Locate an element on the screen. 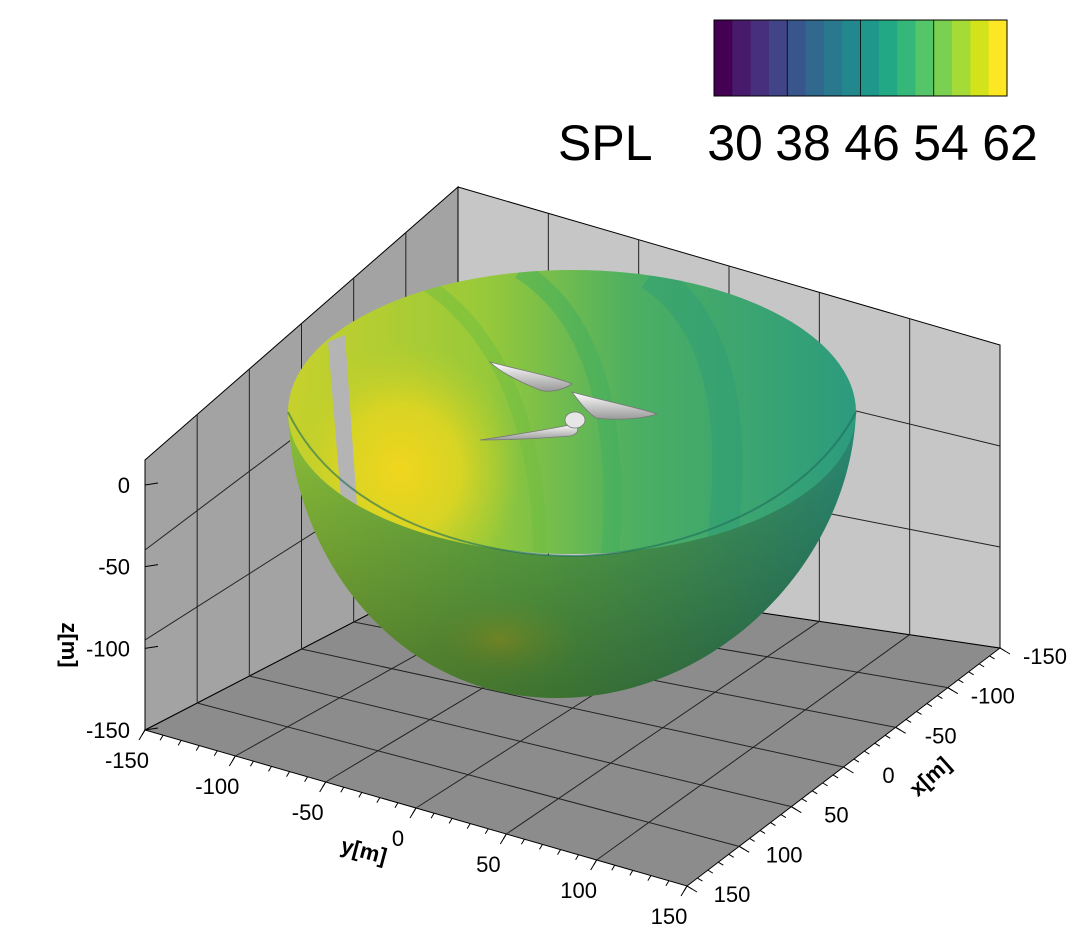  colorbar is located at coordinates (860, 58).